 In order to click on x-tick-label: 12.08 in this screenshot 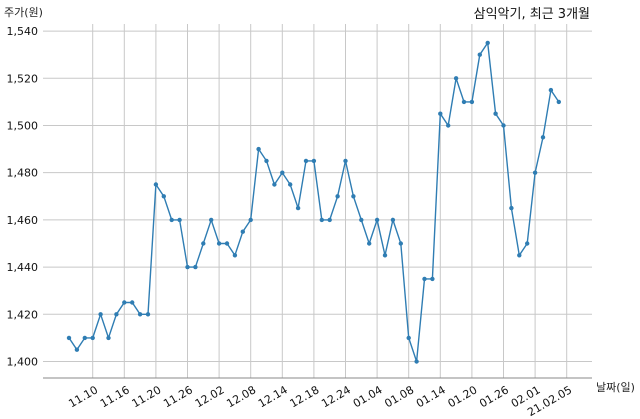, I will do `click(241, 396)`.